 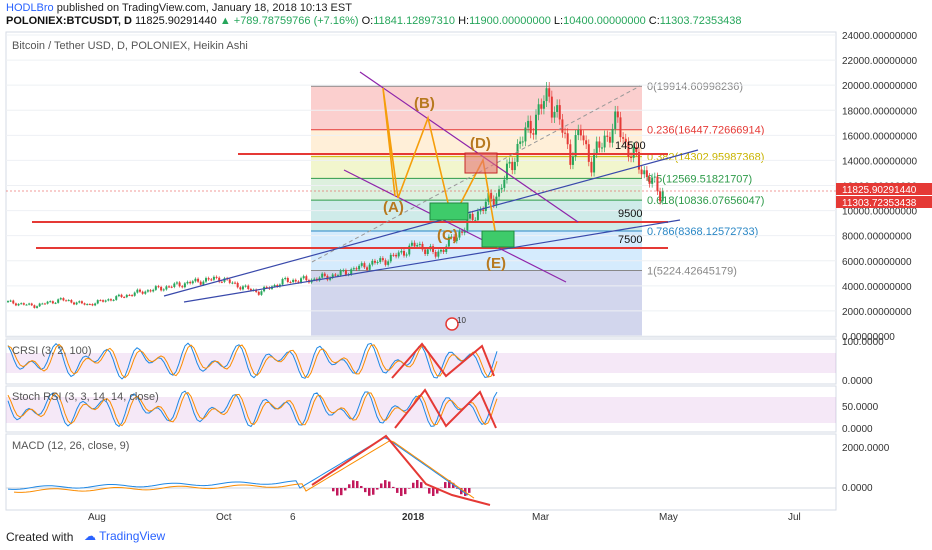 I want to click on created-with-text: Created with, so click(x=40, y=537).